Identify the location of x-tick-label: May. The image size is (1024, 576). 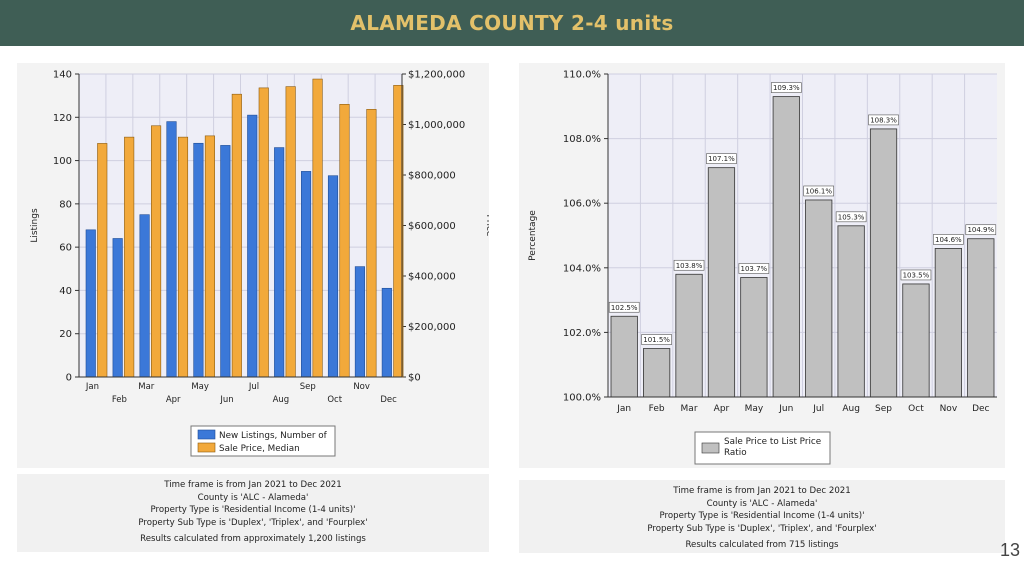
(754, 409).